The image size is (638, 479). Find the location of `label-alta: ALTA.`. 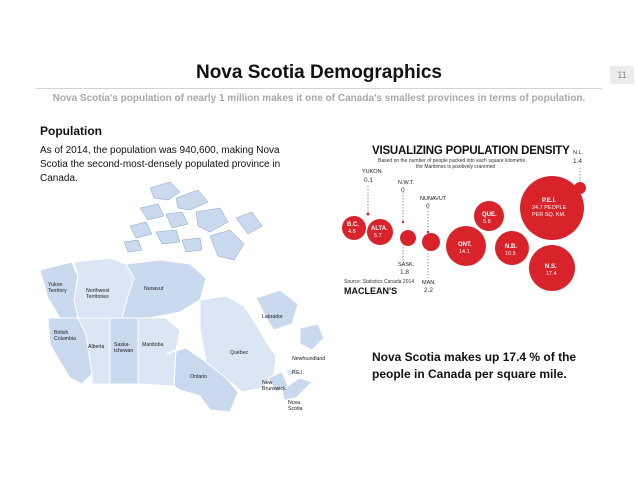

label-alta: ALTA. is located at coordinates (379, 229).